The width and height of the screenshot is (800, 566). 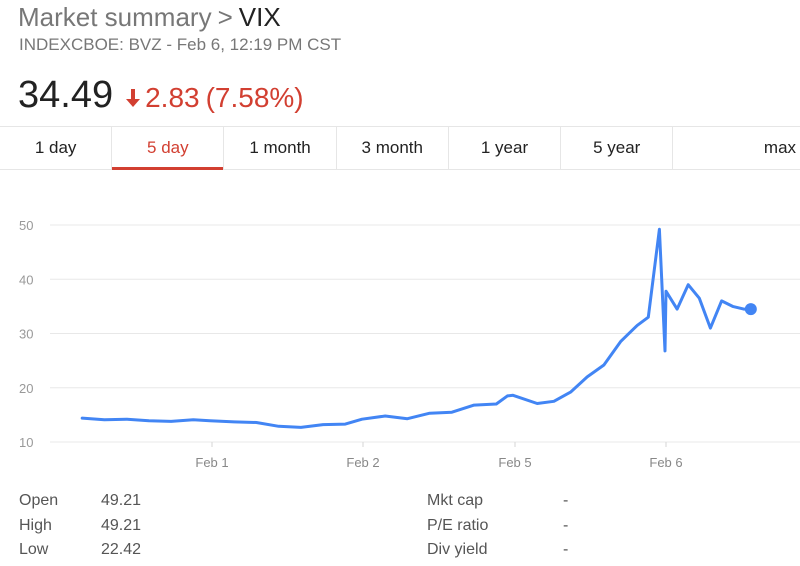 I want to click on tab-5-year: 5 year, so click(x=617, y=148).